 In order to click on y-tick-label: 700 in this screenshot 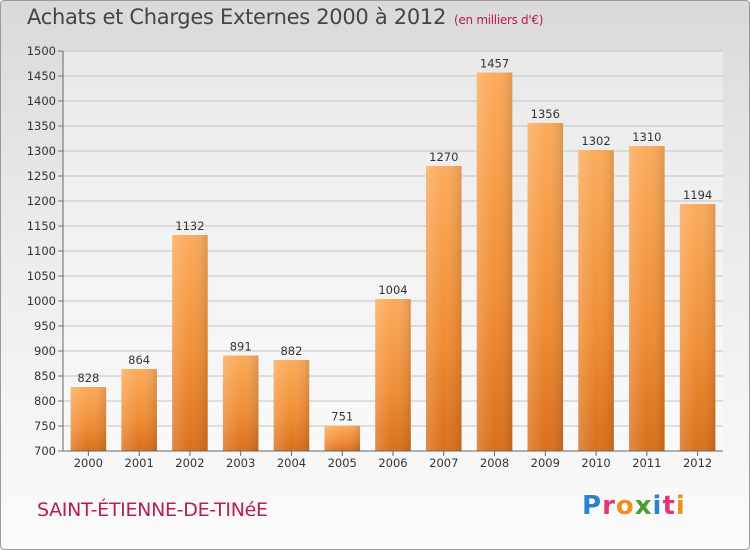, I will do `click(45, 451)`.